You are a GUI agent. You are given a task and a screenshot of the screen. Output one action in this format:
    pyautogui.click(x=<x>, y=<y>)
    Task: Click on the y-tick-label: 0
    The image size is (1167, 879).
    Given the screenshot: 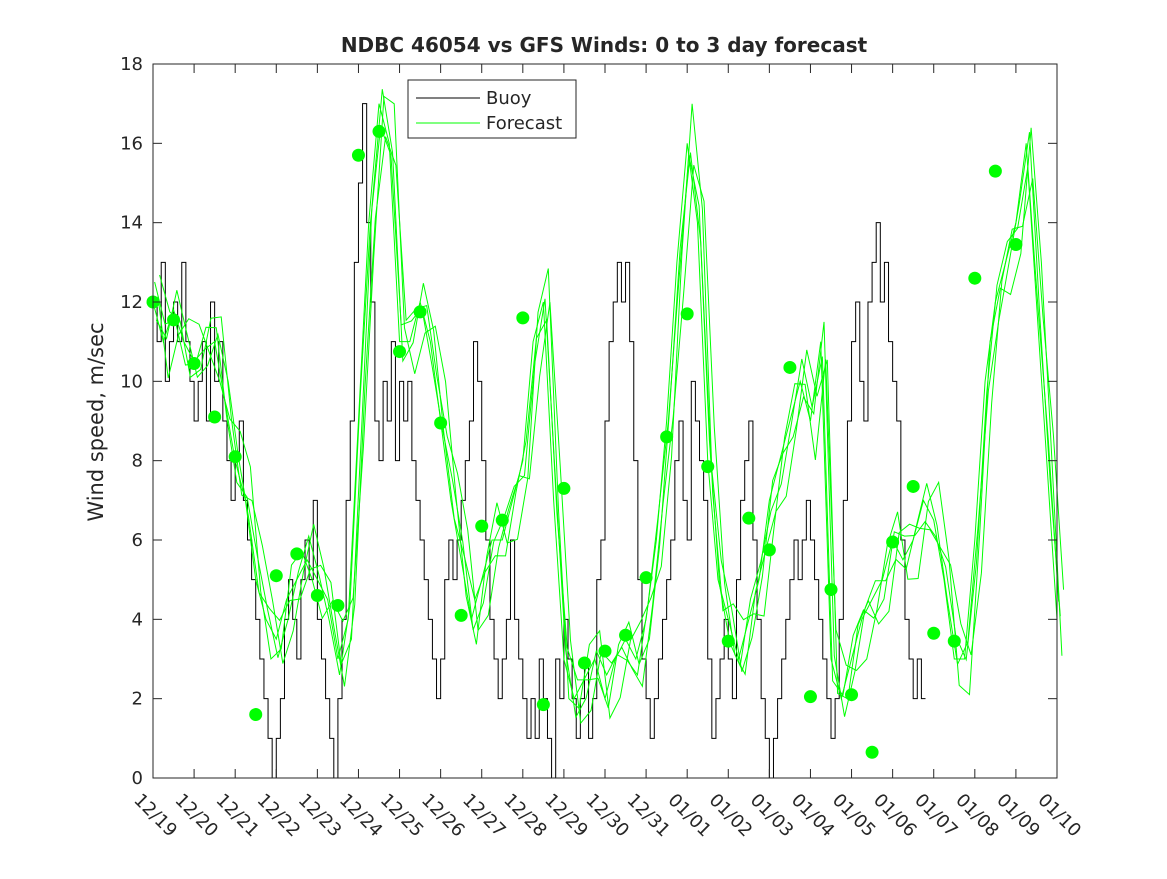 What is the action you would take?
    pyautogui.click(x=137, y=778)
    